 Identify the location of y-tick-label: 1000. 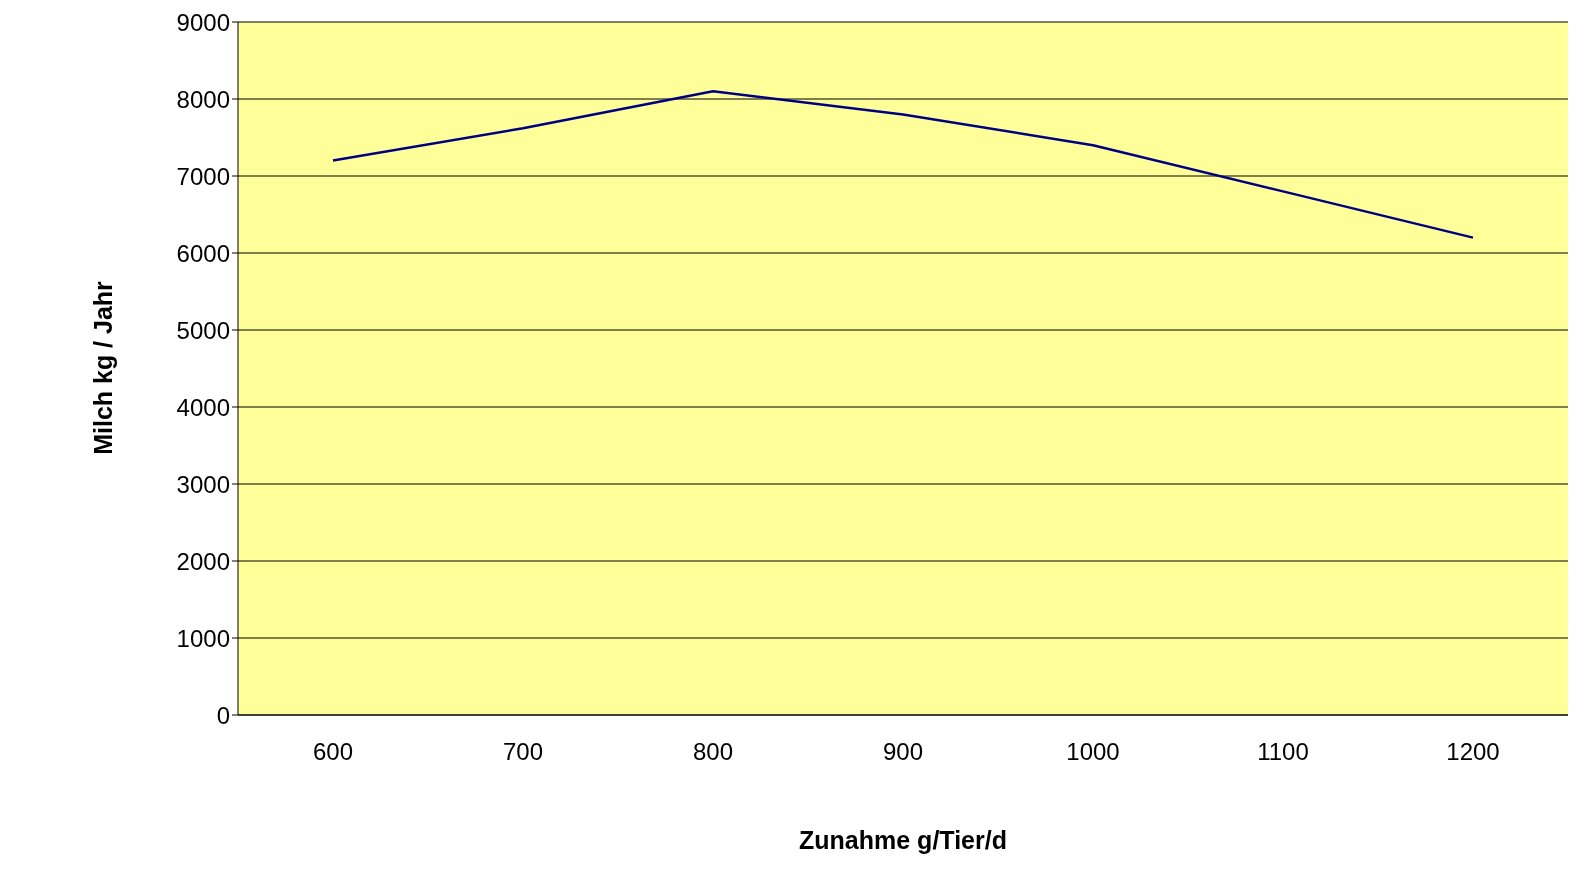
(203, 638).